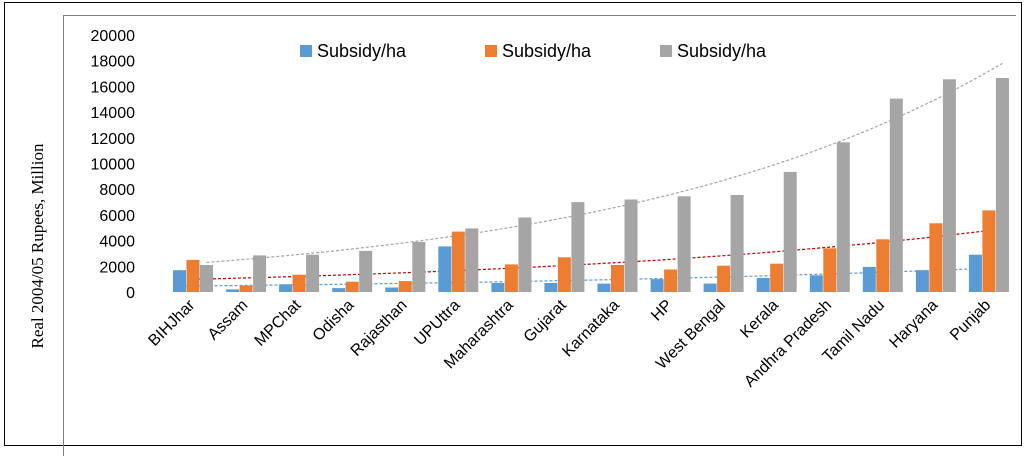  Describe the element at coordinates (113, 87) in the screenshot. I see `y-tick-label: 16000` at that location.